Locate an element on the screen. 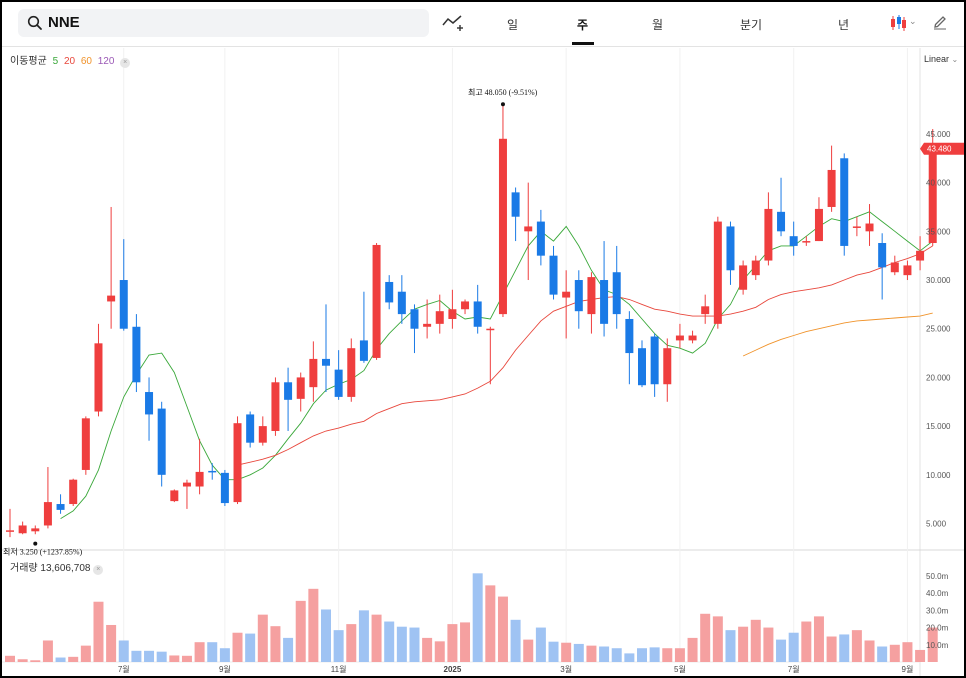  volume-tick-label: 50.0m is located at coordinates (937, 576).